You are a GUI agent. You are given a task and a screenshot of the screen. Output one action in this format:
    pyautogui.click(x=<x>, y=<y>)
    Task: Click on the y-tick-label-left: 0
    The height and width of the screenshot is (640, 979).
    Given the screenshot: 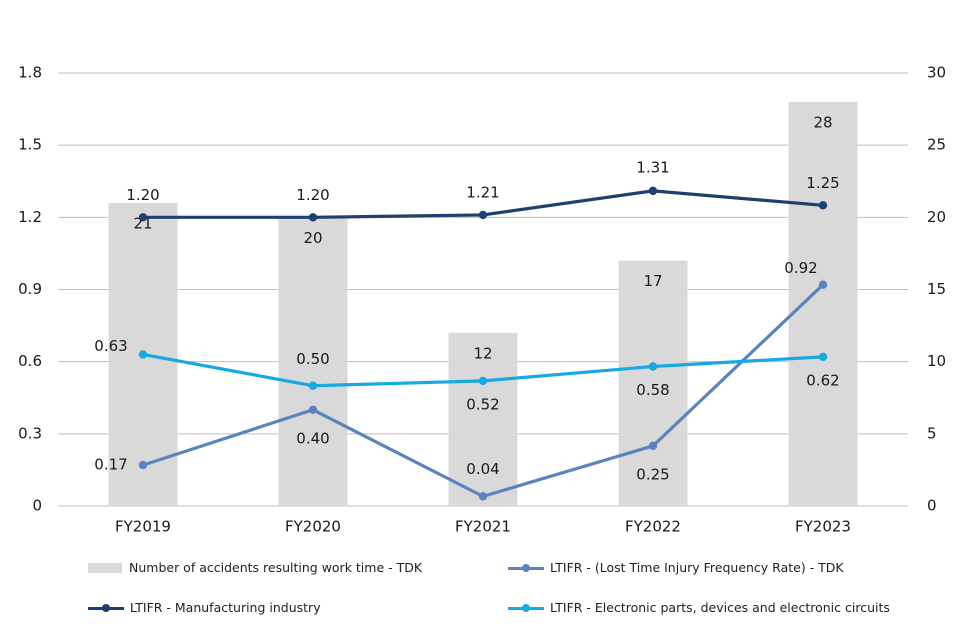 What is the action you would take?
    pyautogui.click(x=37, y=506)
    